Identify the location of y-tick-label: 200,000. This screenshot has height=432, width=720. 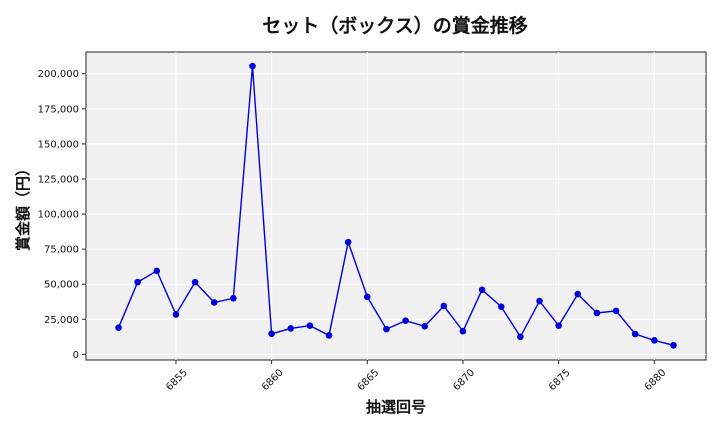
(58, 74).